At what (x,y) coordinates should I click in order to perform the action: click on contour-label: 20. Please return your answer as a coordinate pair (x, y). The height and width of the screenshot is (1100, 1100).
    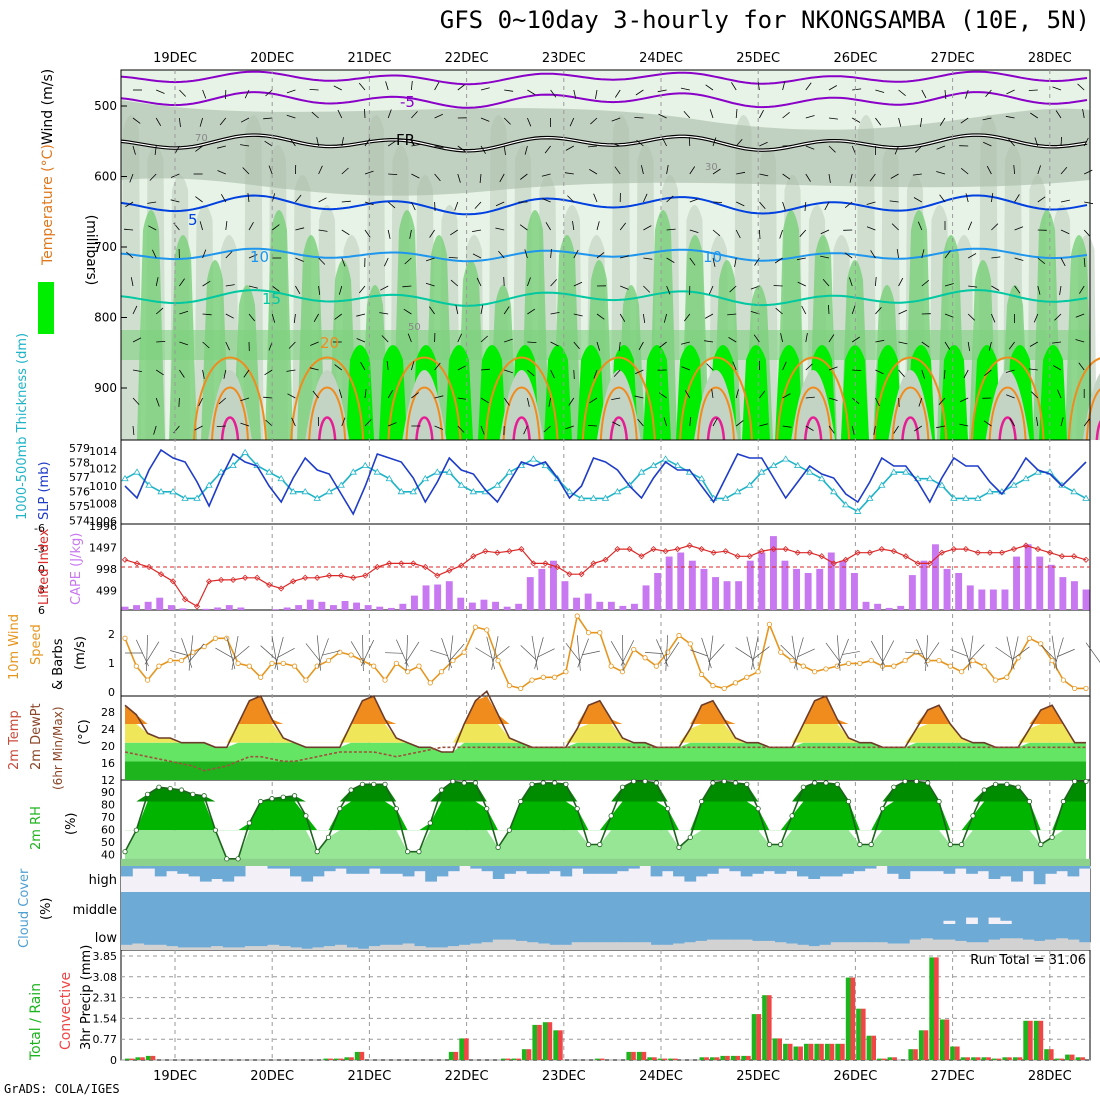
    Looking at the image, I should click on (329, 343).